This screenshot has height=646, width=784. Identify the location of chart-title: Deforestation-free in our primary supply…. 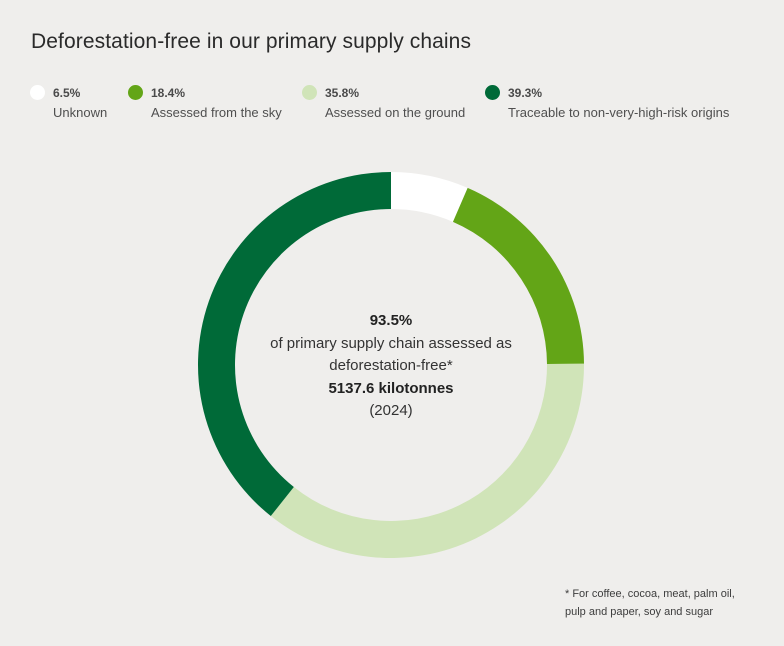
(251, 41).